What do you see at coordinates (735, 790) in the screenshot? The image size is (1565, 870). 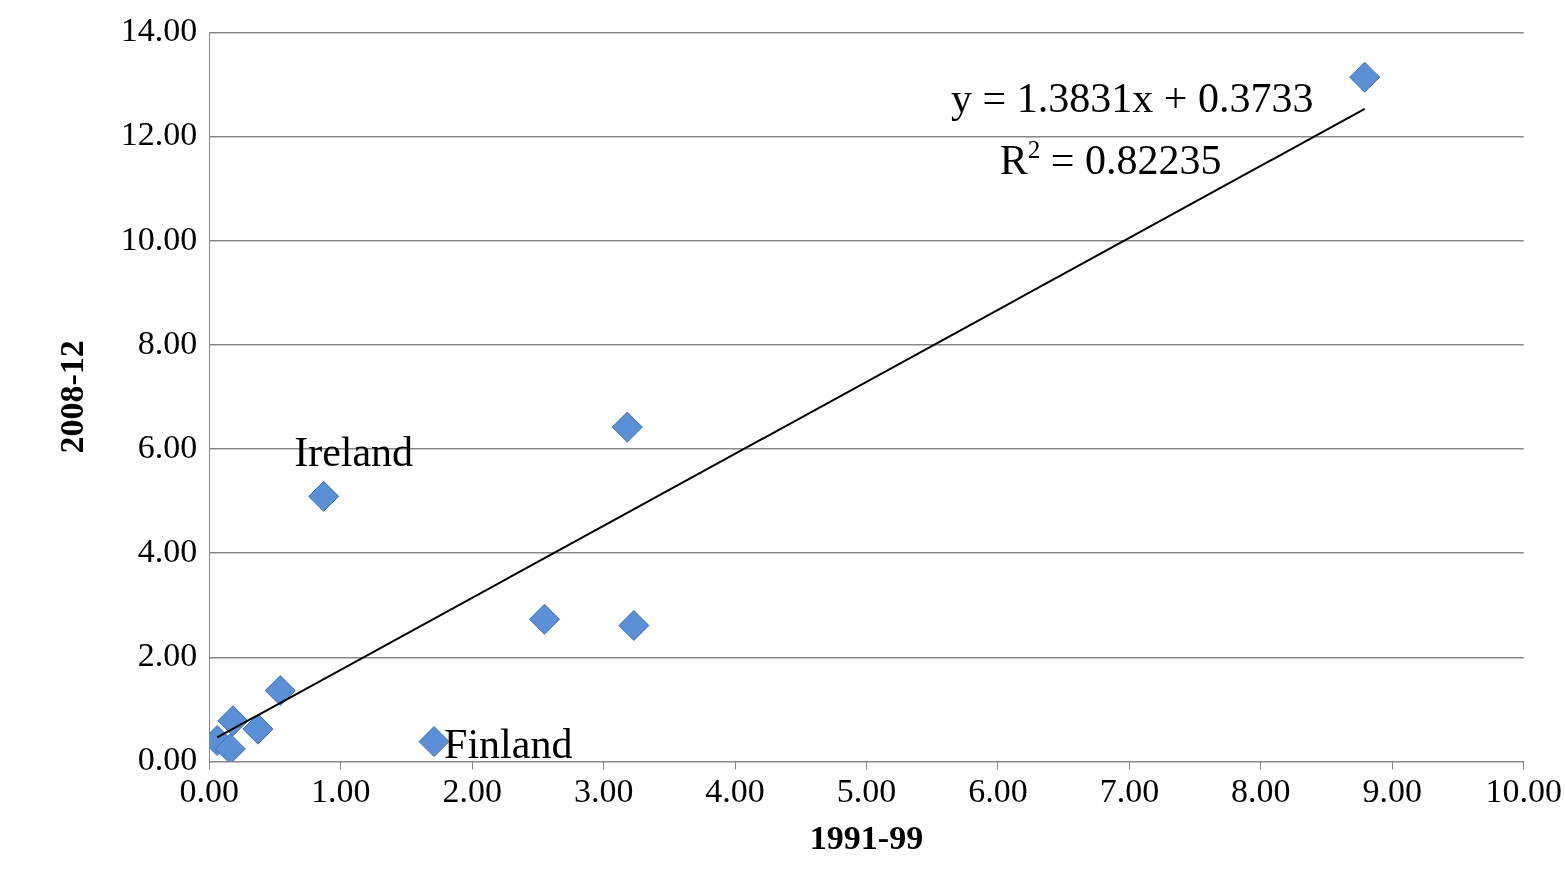 I see `x-tick-label: 4.00` at bounding box center [735, 790].